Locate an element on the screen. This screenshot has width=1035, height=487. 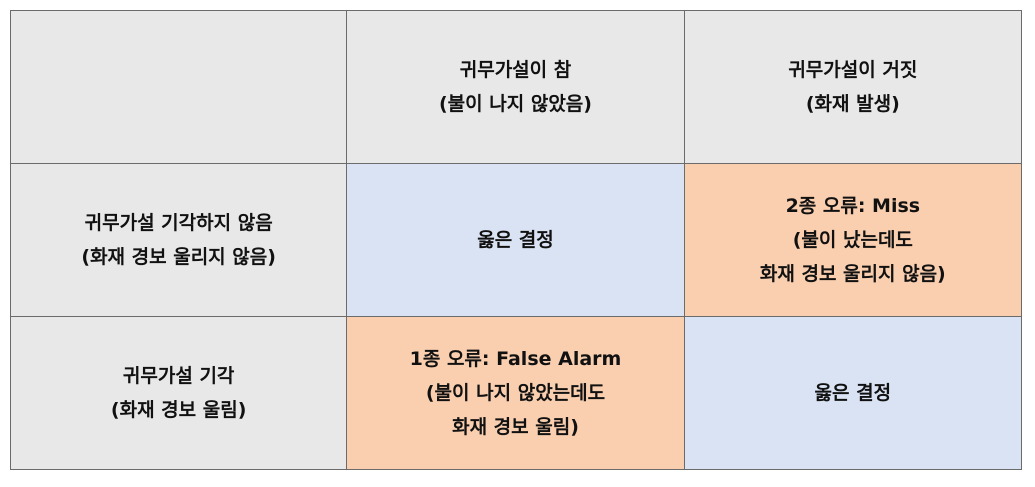
row-label-not-reject: 귀무가설 기각하지 않음 (화재 경보 울리지 않음) is located at coordinates (178, 240).